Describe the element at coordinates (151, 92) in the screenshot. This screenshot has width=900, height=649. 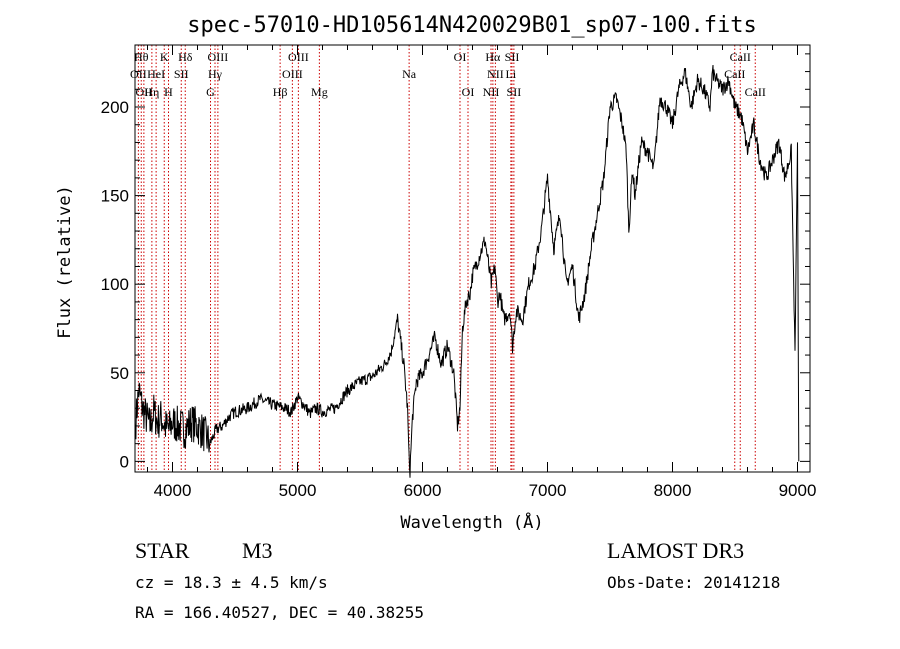
I see `line-label: Hη` at that location.